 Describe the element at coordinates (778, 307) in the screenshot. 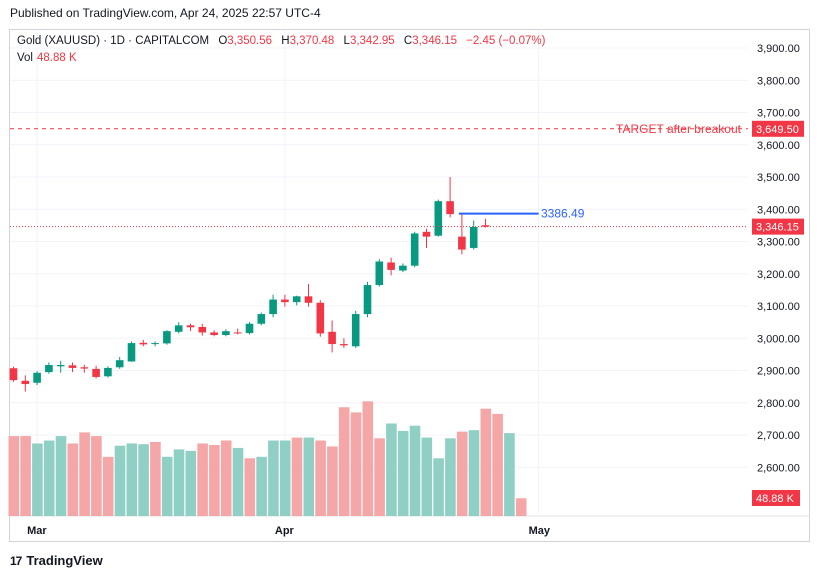

I see `price-tick-label: 3,100.00` at that location.